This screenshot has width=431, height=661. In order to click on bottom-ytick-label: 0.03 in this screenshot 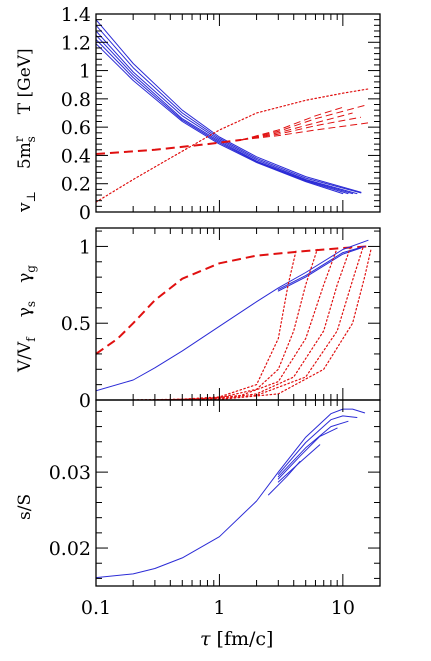, I will do `click(70, 473)`.